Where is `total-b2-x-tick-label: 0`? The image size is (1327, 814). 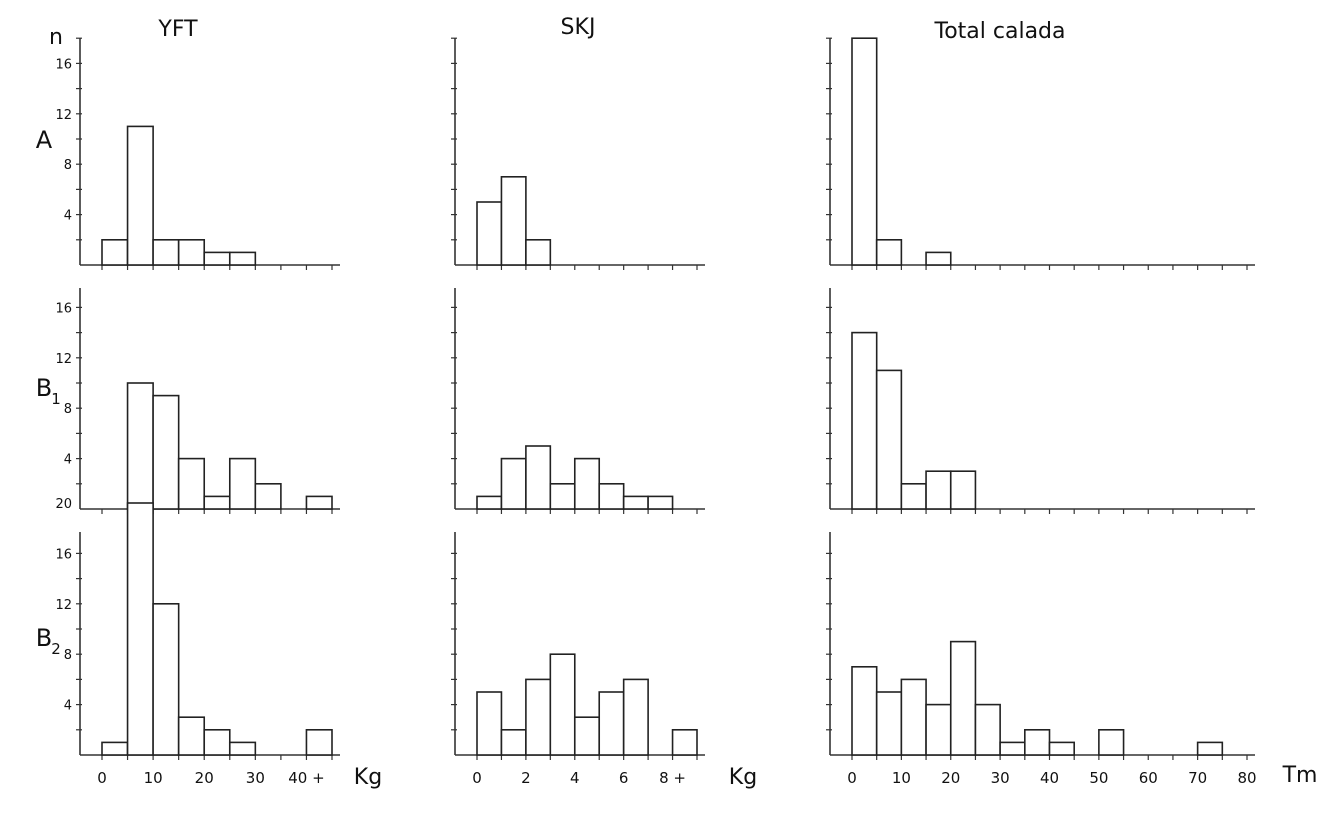 total-b2-x-tick-label: 0 is located at coordinates (852, 778).